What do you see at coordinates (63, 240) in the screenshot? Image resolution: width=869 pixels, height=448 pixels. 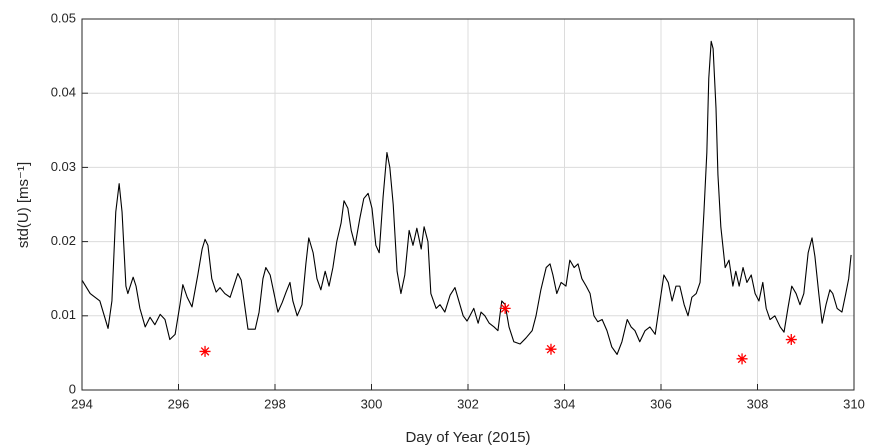 I see `y-tick-label: 0.02` at bounding box center [63, 240].